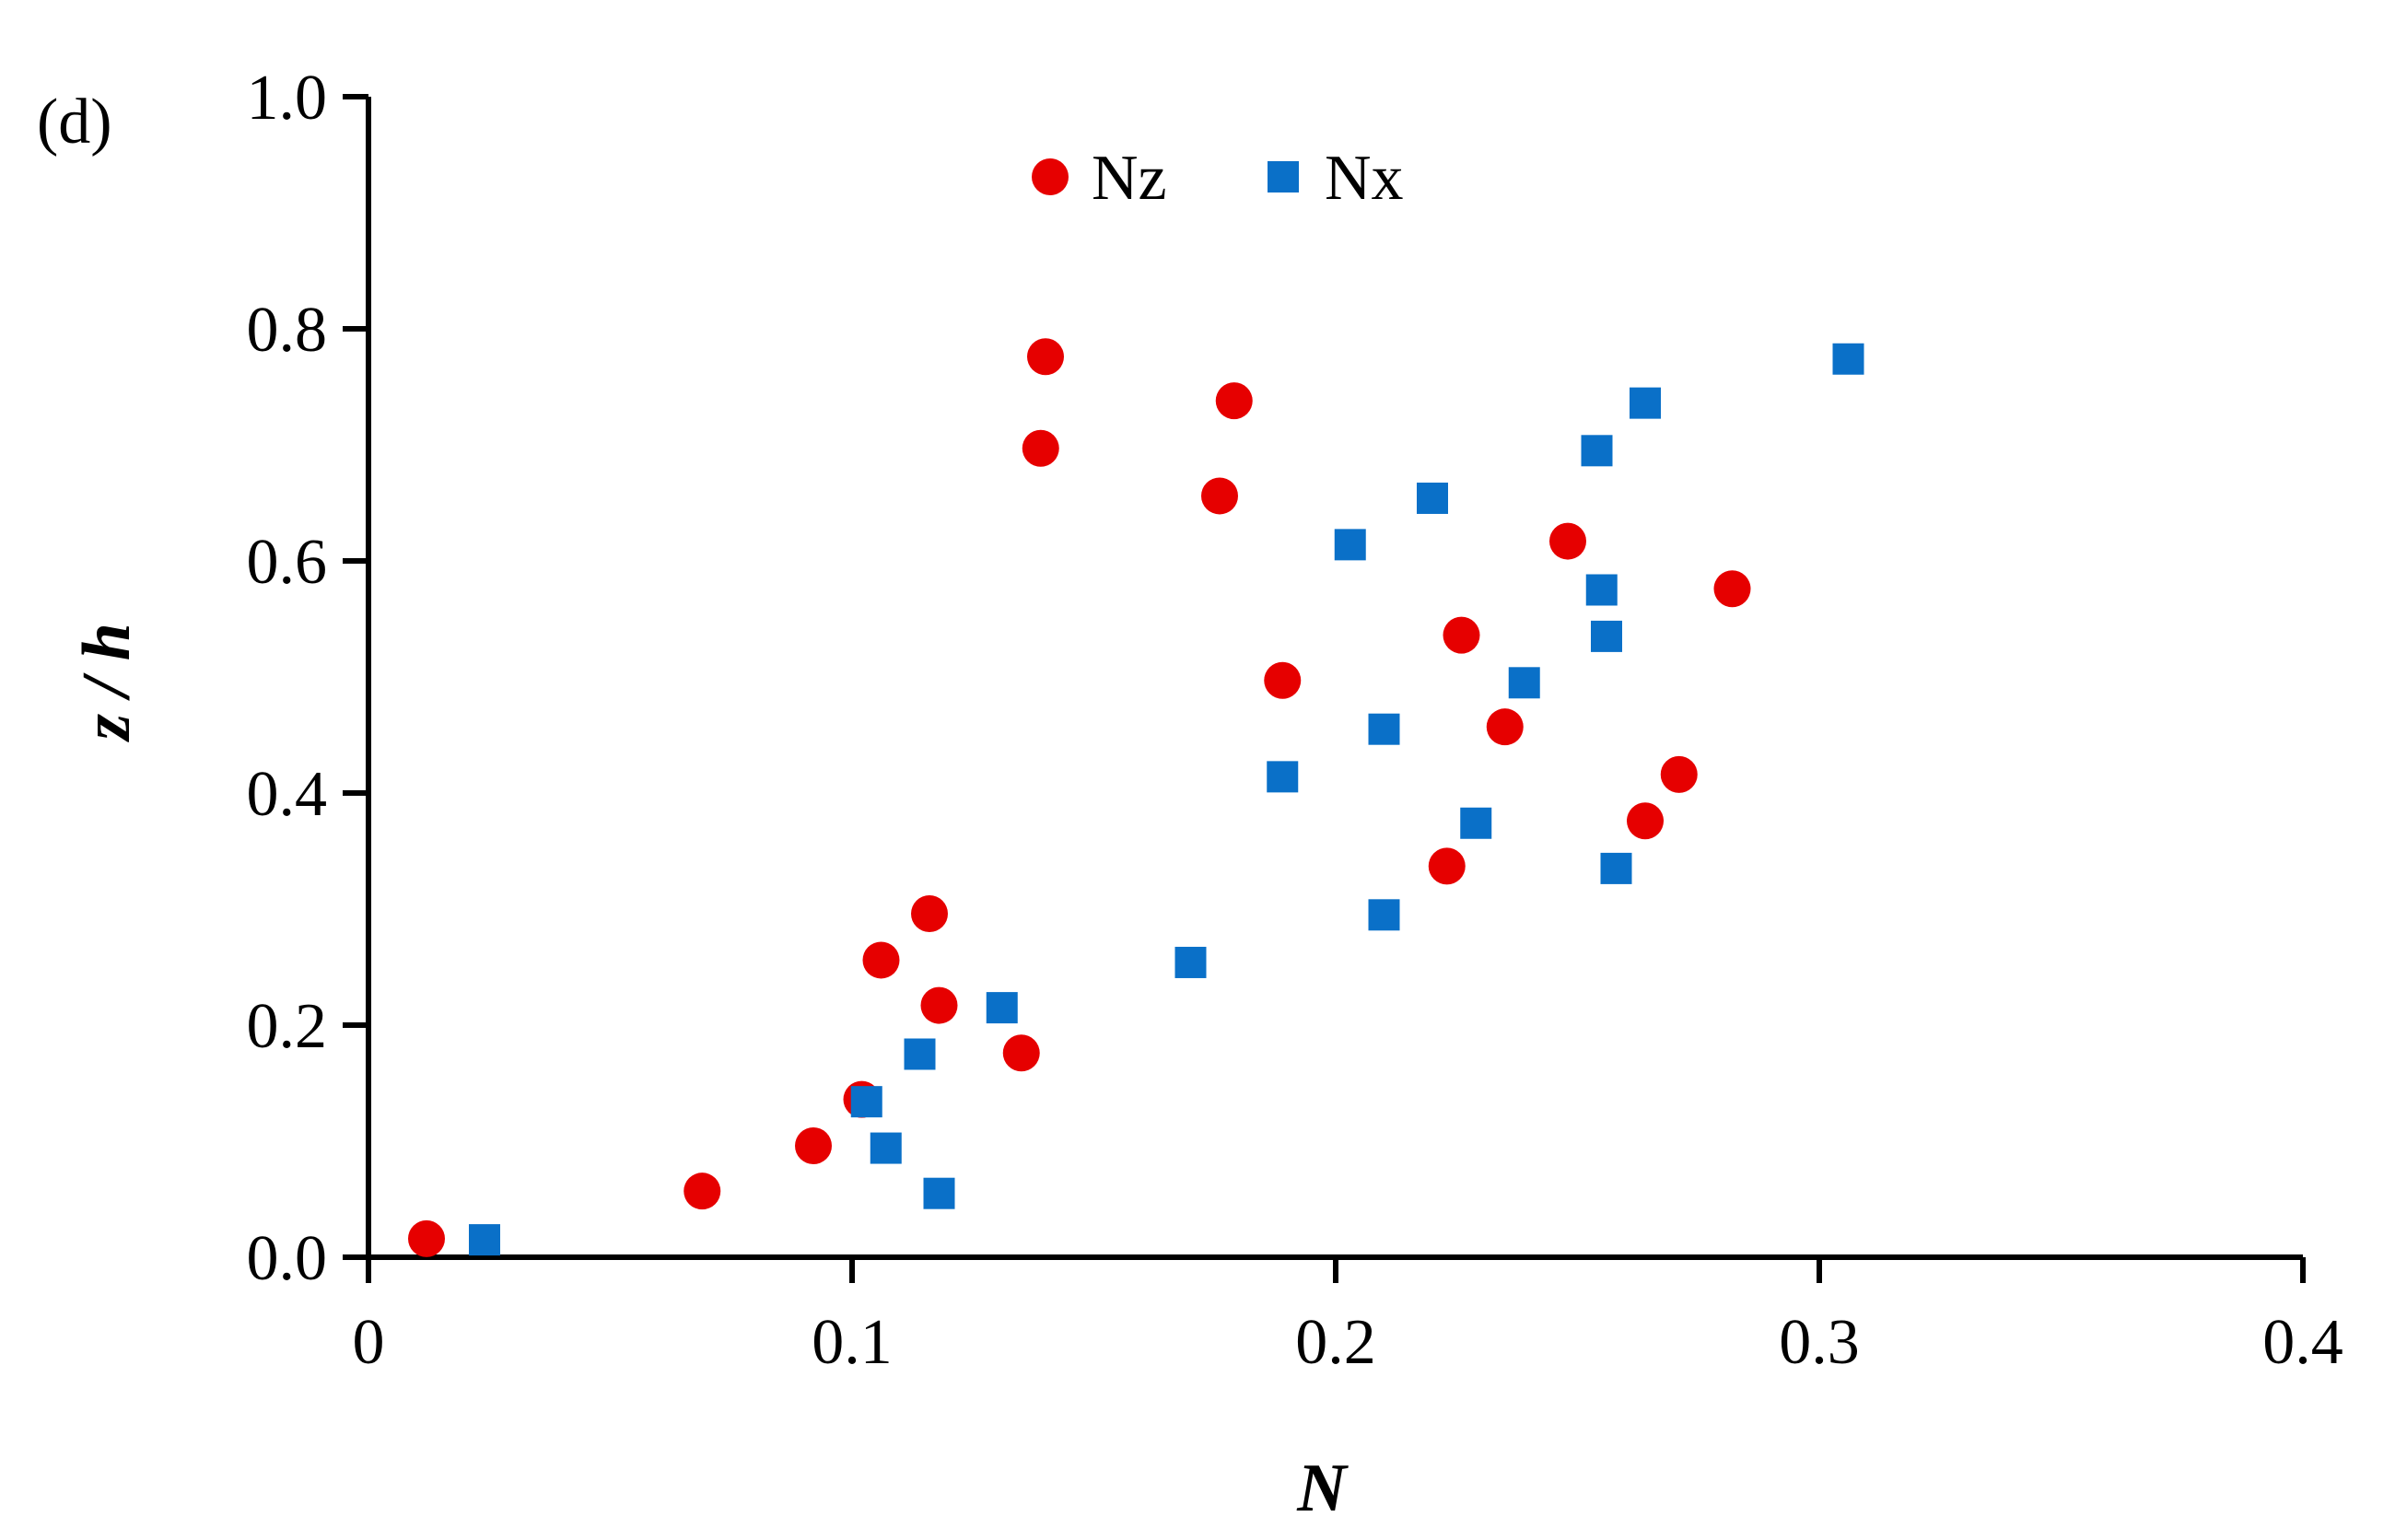  I want to click on x-tick-label: 0.1, so click(852, 1342).